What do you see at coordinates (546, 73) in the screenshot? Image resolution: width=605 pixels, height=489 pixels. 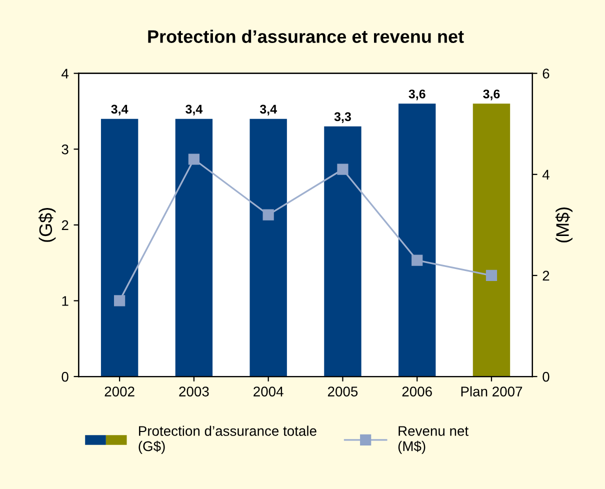 I see `y2-tick-label: 6` at bounding box center [546, 73].